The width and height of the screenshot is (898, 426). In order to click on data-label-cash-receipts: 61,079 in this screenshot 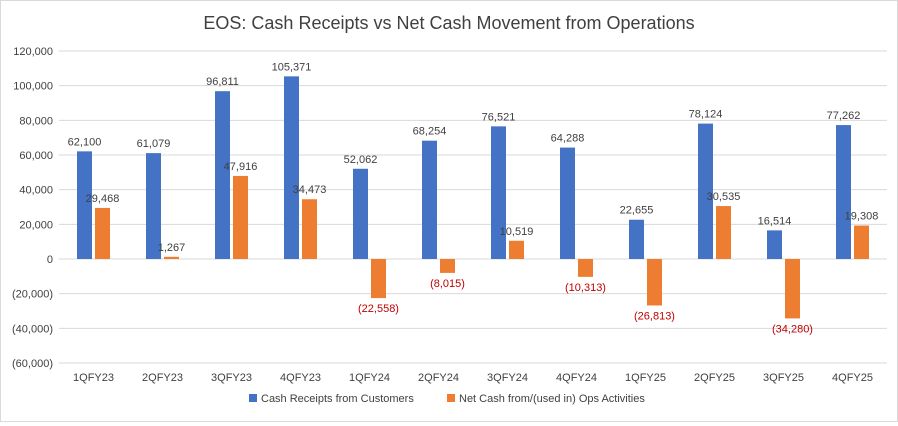, I will do `click(154, 144)`.